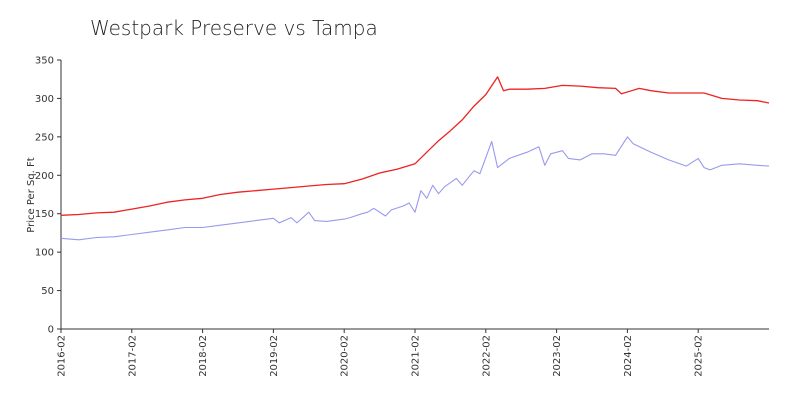 The image size is (800, 400). I want to click on y-axis-label: Price Per Sq. Ft, so click(31, 194).